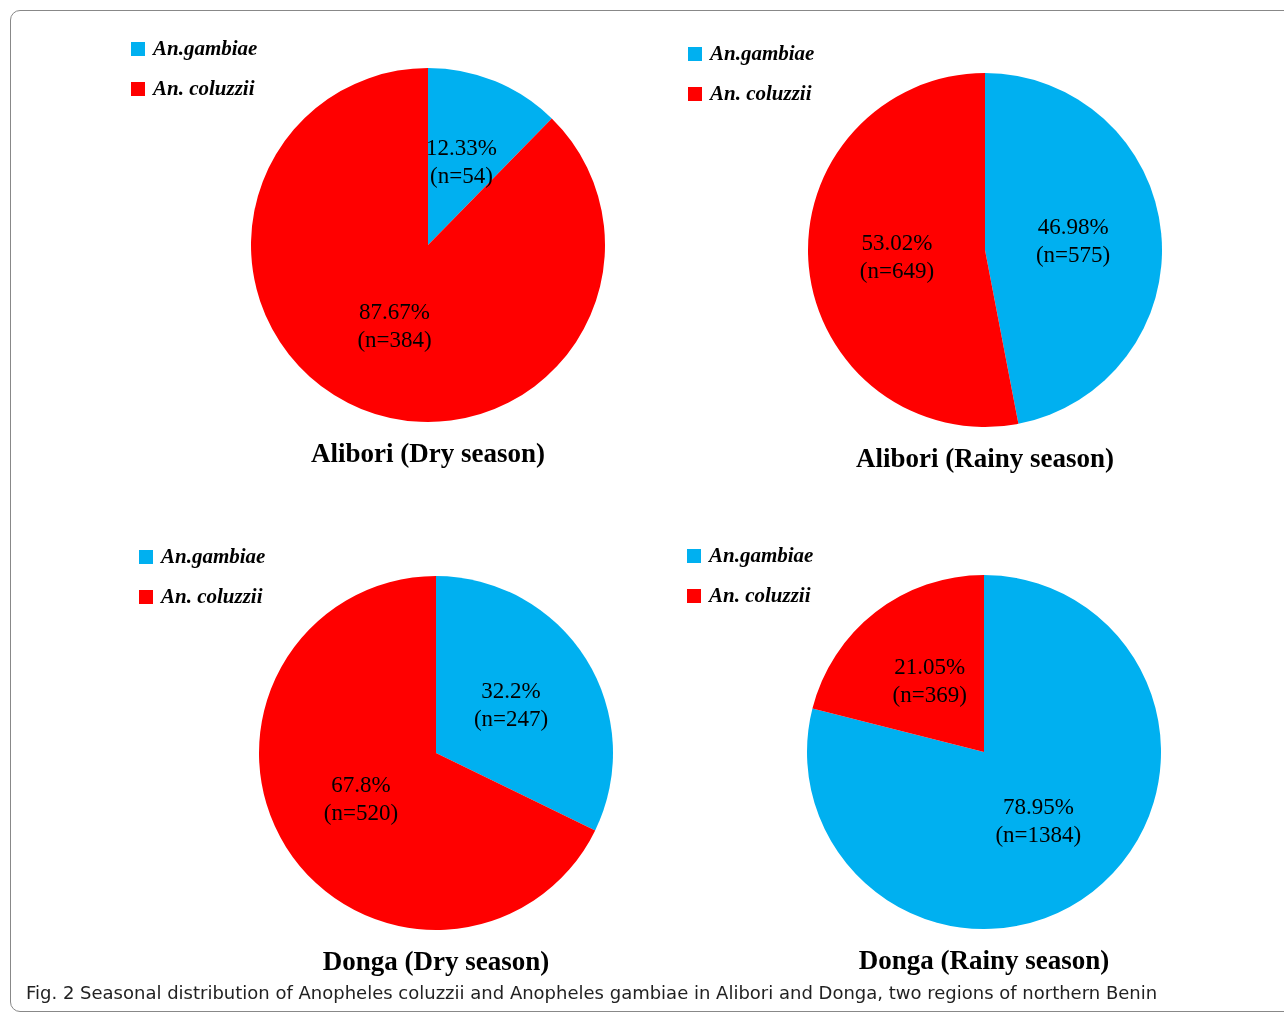 This screenshot has height=1012, width=1284. What do you see at coordinates (361, 798) in the screenshot?
I see `data-label: 67.8% (n=520)` at bounding box center [361, 798].